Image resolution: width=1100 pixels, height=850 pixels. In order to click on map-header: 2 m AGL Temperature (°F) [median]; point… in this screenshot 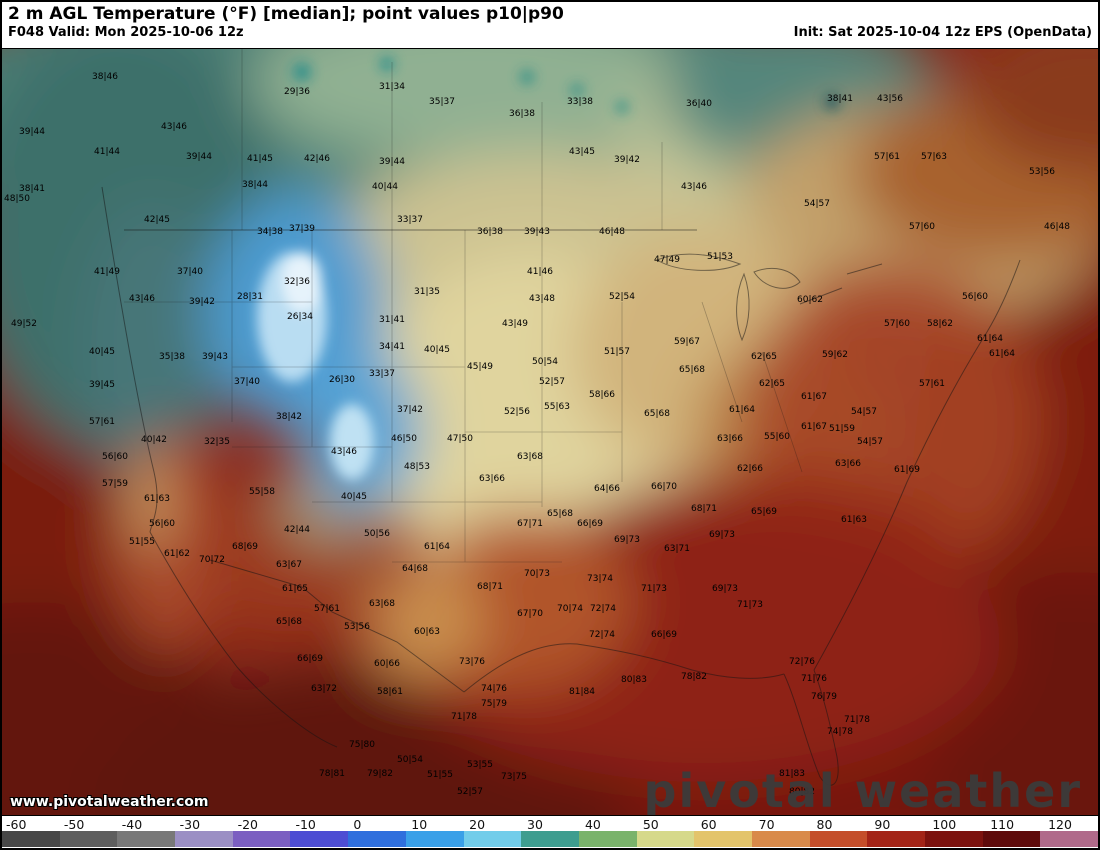, I will do `click(550, 25)`.